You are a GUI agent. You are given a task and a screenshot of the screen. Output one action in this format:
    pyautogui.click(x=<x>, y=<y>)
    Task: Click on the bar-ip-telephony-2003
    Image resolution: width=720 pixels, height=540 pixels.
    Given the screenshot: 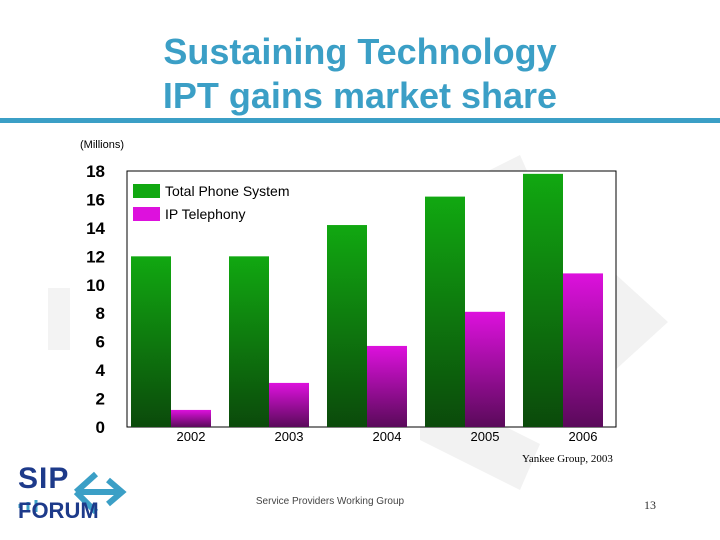 What is the action you would take?
    pyautogui.click(x=289, y=404)
    